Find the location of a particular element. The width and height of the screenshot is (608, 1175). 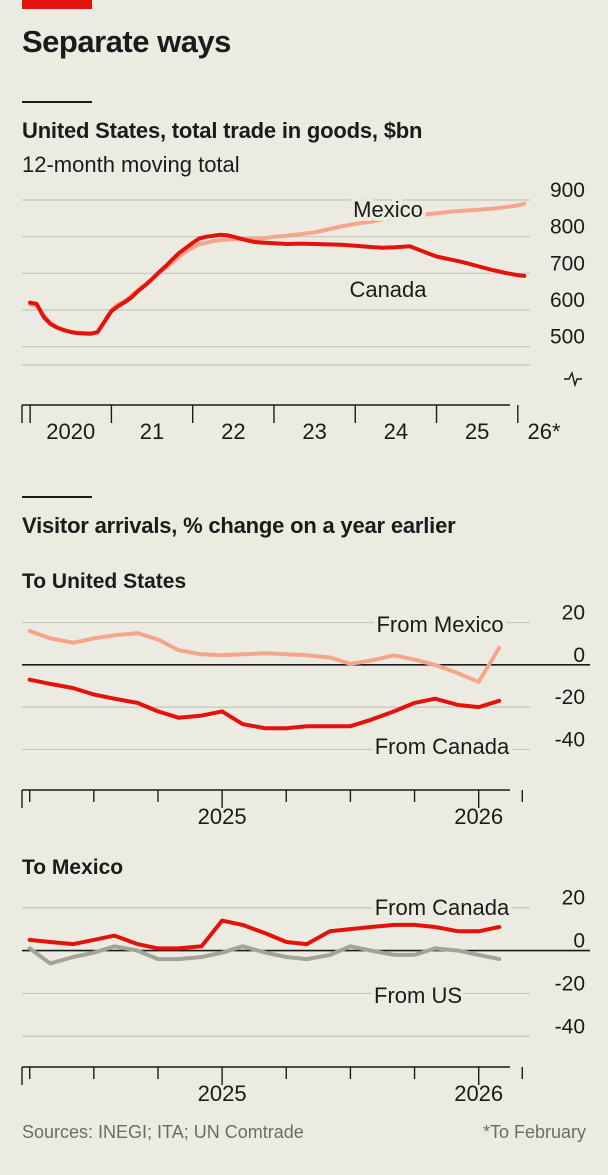

axis-break-icon is located at coordinates (573, 379).